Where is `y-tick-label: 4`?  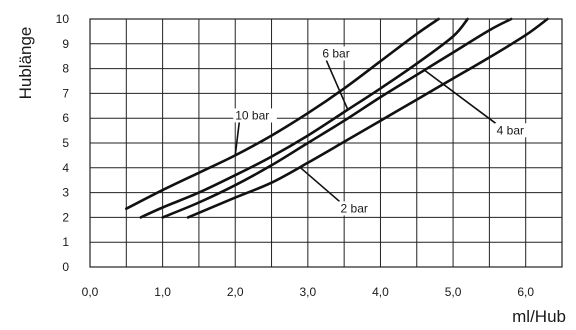 y-tick-label: 4 is located at coordinates (65, 168).